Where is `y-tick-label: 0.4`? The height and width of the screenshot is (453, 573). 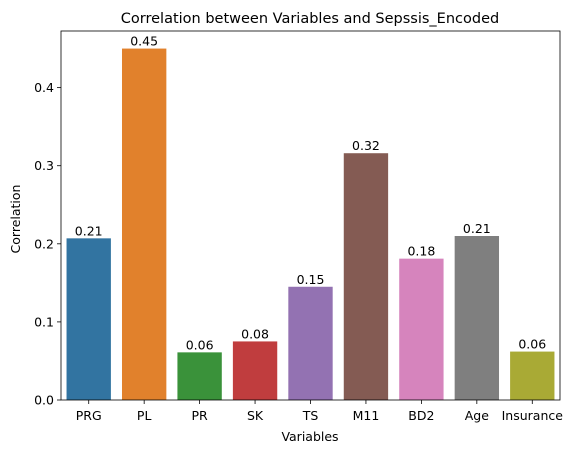
y-tick-label: 0.4 is located at coordinates (44, 87).